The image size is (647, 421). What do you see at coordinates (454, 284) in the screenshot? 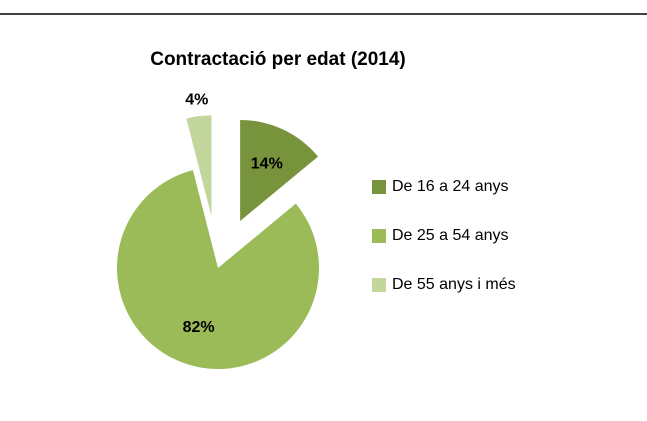
I see `legend-label: De 55 anys i més` at bounding box center [454, 284].